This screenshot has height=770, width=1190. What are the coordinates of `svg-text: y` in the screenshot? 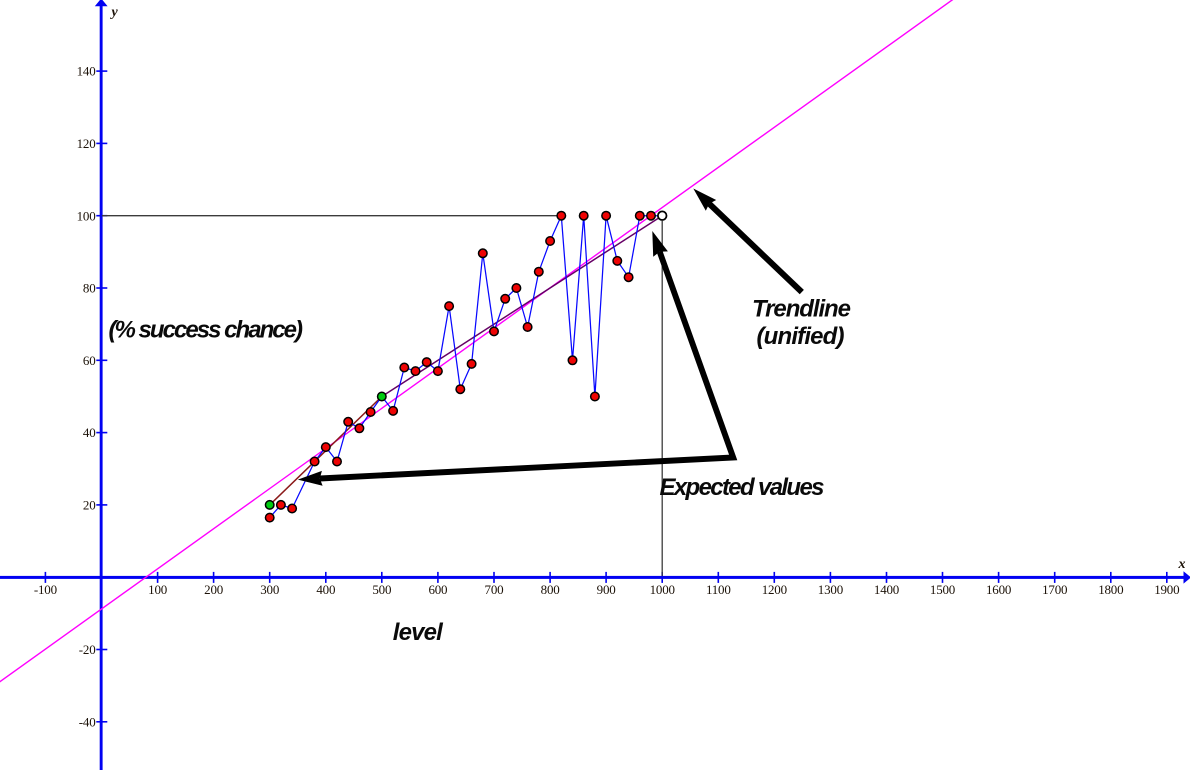 It's located at (114, 12).